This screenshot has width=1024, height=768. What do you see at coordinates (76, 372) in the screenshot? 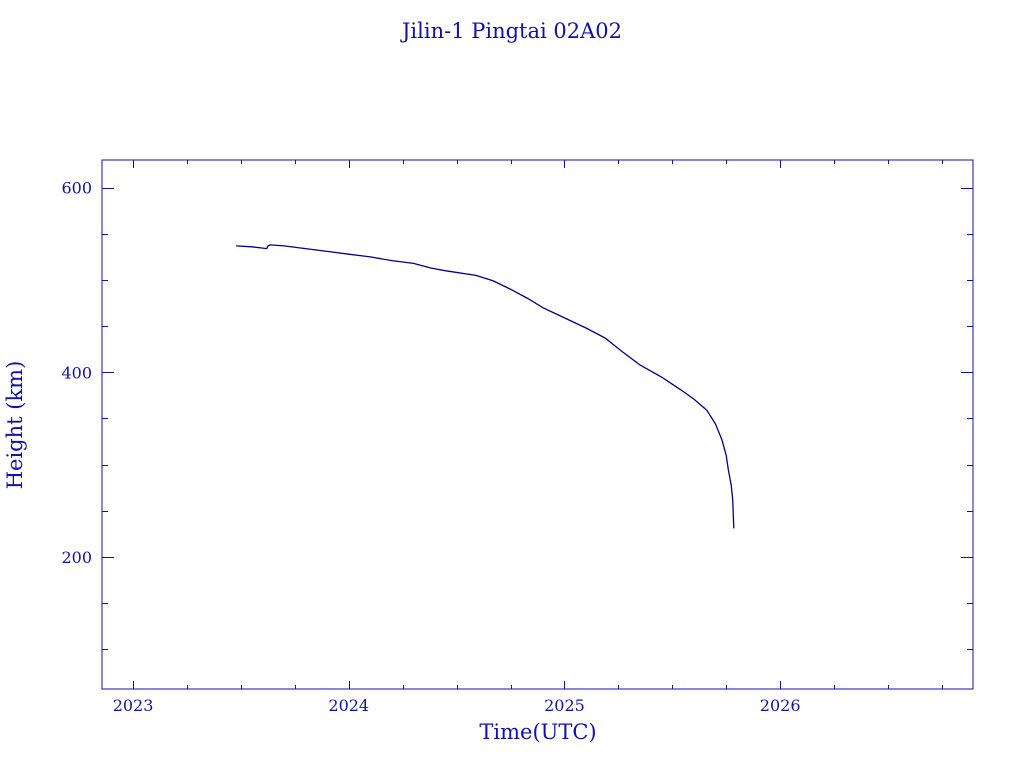
I see `y-tick-label: 400` at bounding box center [76, 372].